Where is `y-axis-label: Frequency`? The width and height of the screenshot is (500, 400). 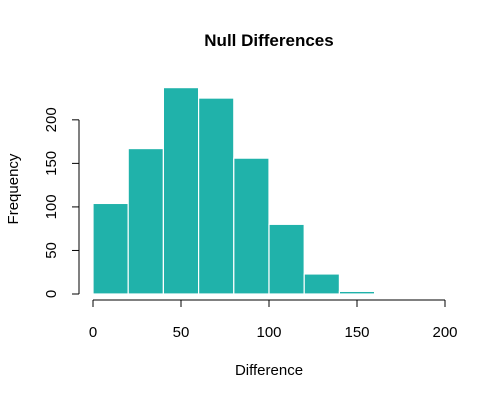 y-axis-label: Frequency is located at coordinates (13, 188).